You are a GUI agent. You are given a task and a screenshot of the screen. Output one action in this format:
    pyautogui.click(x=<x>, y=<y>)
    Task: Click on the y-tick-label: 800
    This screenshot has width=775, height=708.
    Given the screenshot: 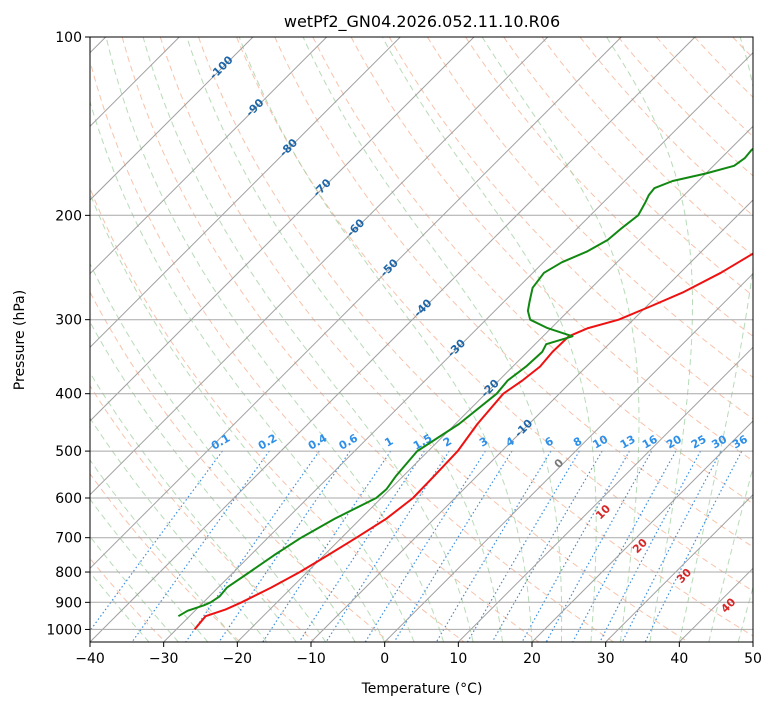 What is the action you would take?
    pyautogui.click(x=68, y=573)
    